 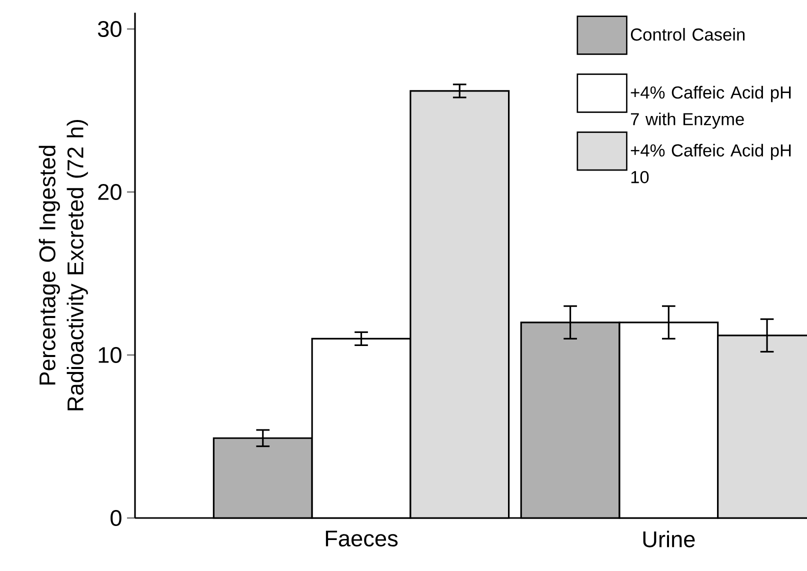 What do you see at coordinates (710, 164) in the screenshot?
I see `legend-label: +4% Caffeic Acid pH 10` at bounding box center [710, 164].